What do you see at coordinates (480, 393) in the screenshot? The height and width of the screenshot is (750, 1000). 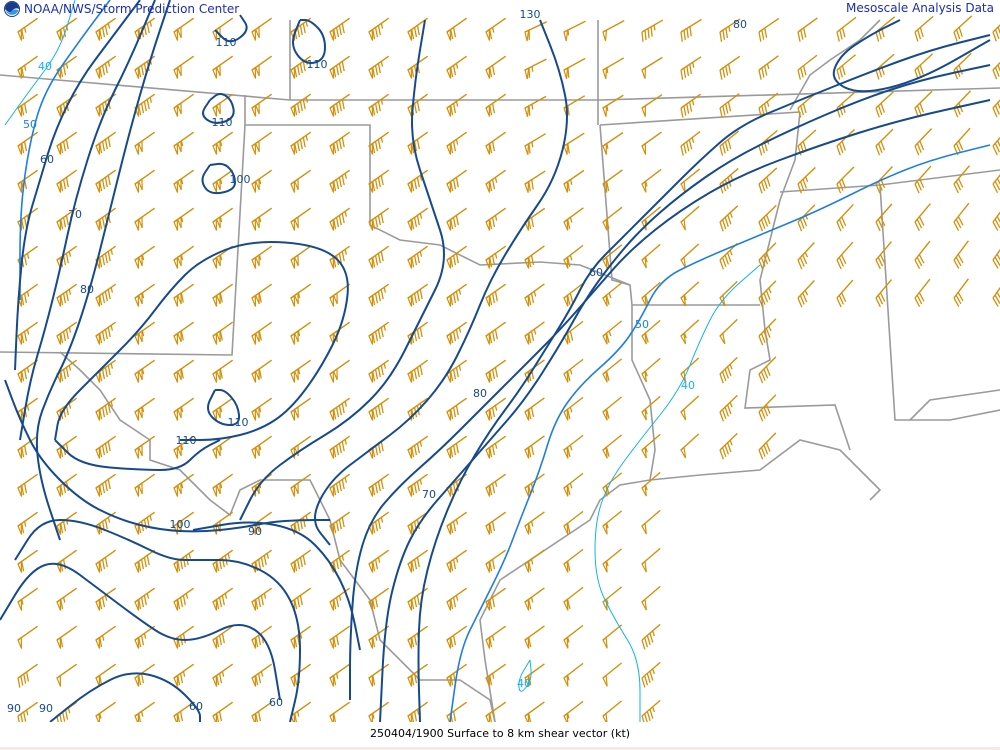 I see `contour-label: 80` at bounding box center [480, 393].